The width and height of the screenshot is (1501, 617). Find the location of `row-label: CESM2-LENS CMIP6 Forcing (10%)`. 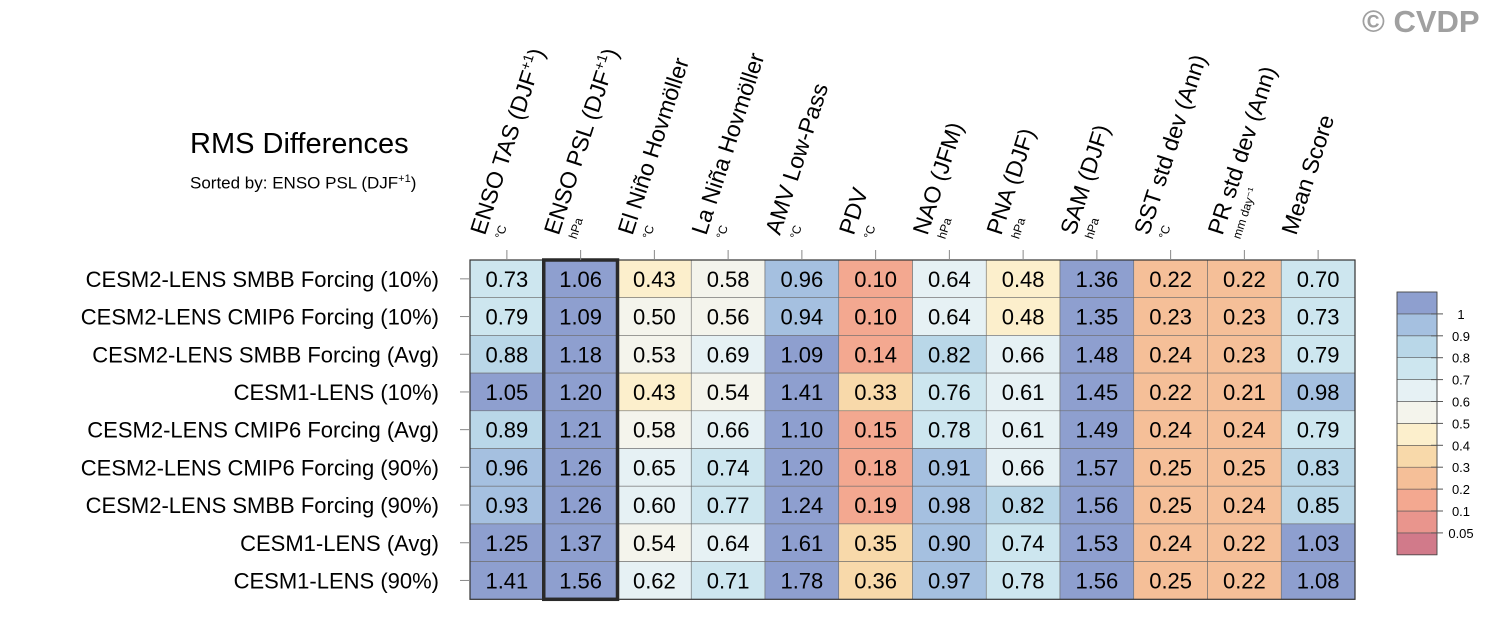

row-label: CESM2-LENS CMIP6 Forcing (10%) is located at coordinates (260, 317).